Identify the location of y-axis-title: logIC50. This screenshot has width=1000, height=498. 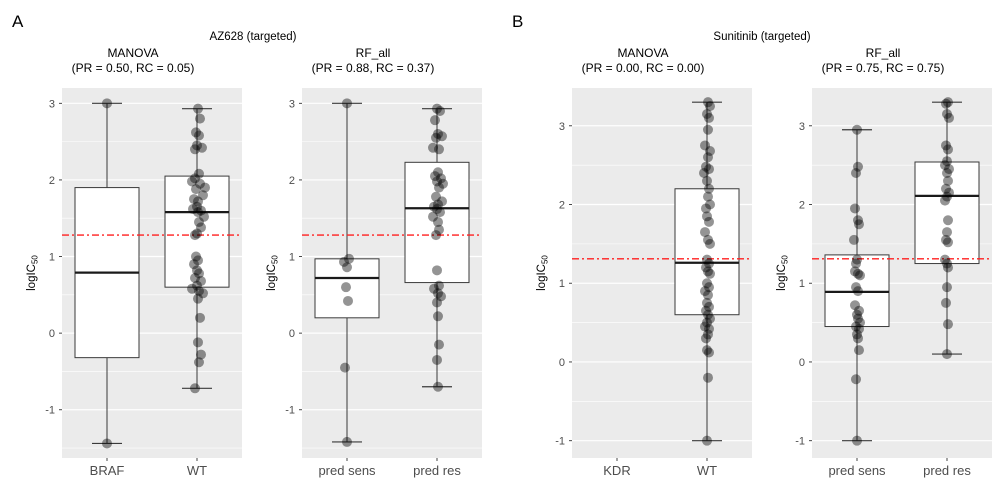
(273, 273).